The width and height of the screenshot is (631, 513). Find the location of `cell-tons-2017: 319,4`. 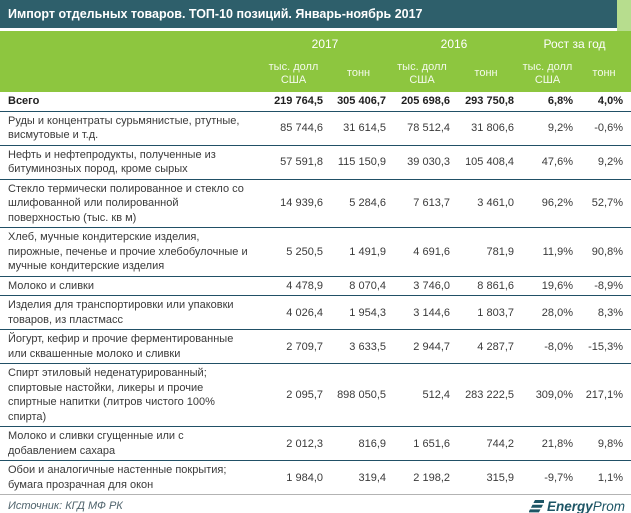

cell-tons-2017: 319,4 is located at coordinates (372, 477).